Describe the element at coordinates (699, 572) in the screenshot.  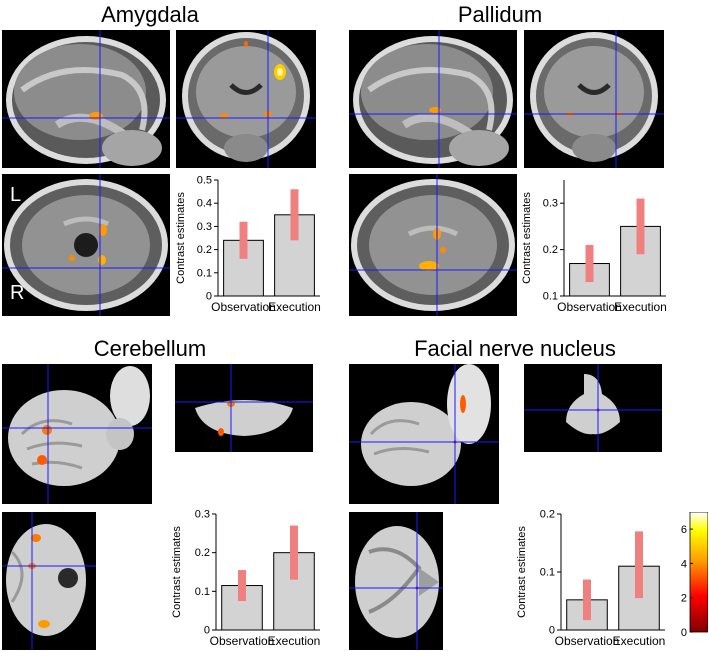
I see `colorbar-gradient` at that location.